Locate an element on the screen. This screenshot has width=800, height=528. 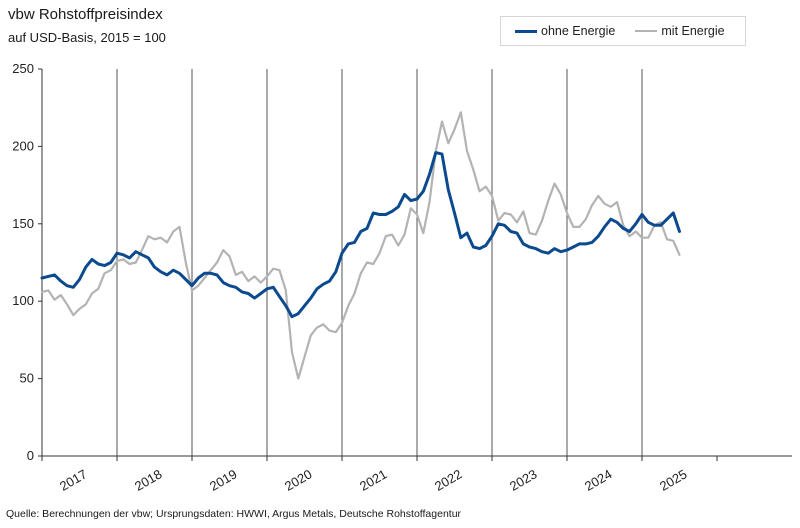
y-tick-label: 200 is located at coordinates (23, 145).